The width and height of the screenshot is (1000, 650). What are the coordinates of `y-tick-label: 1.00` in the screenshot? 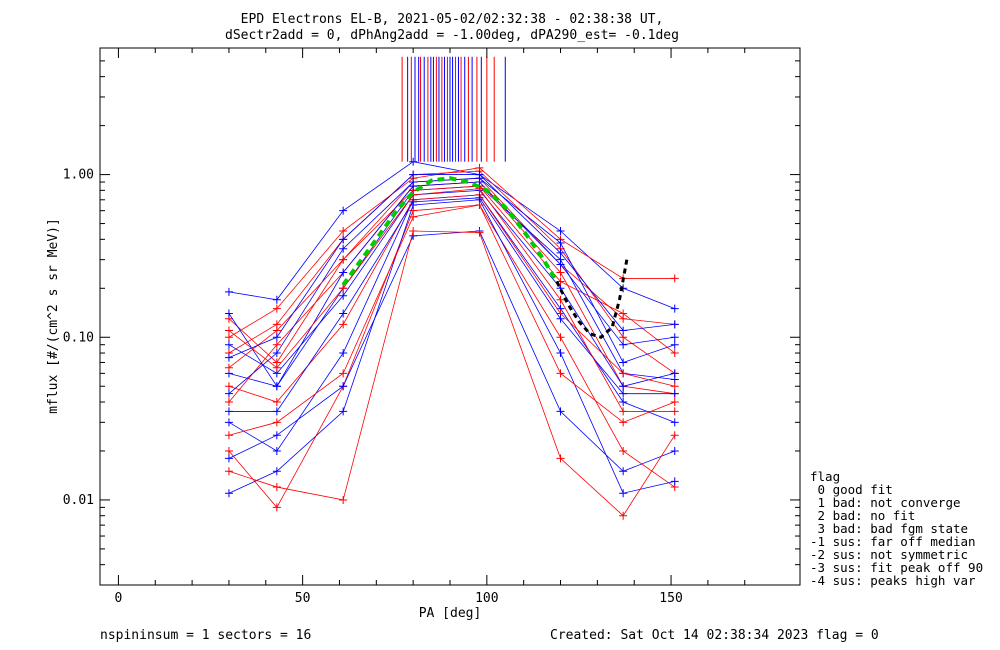 It's located at (78, 175).